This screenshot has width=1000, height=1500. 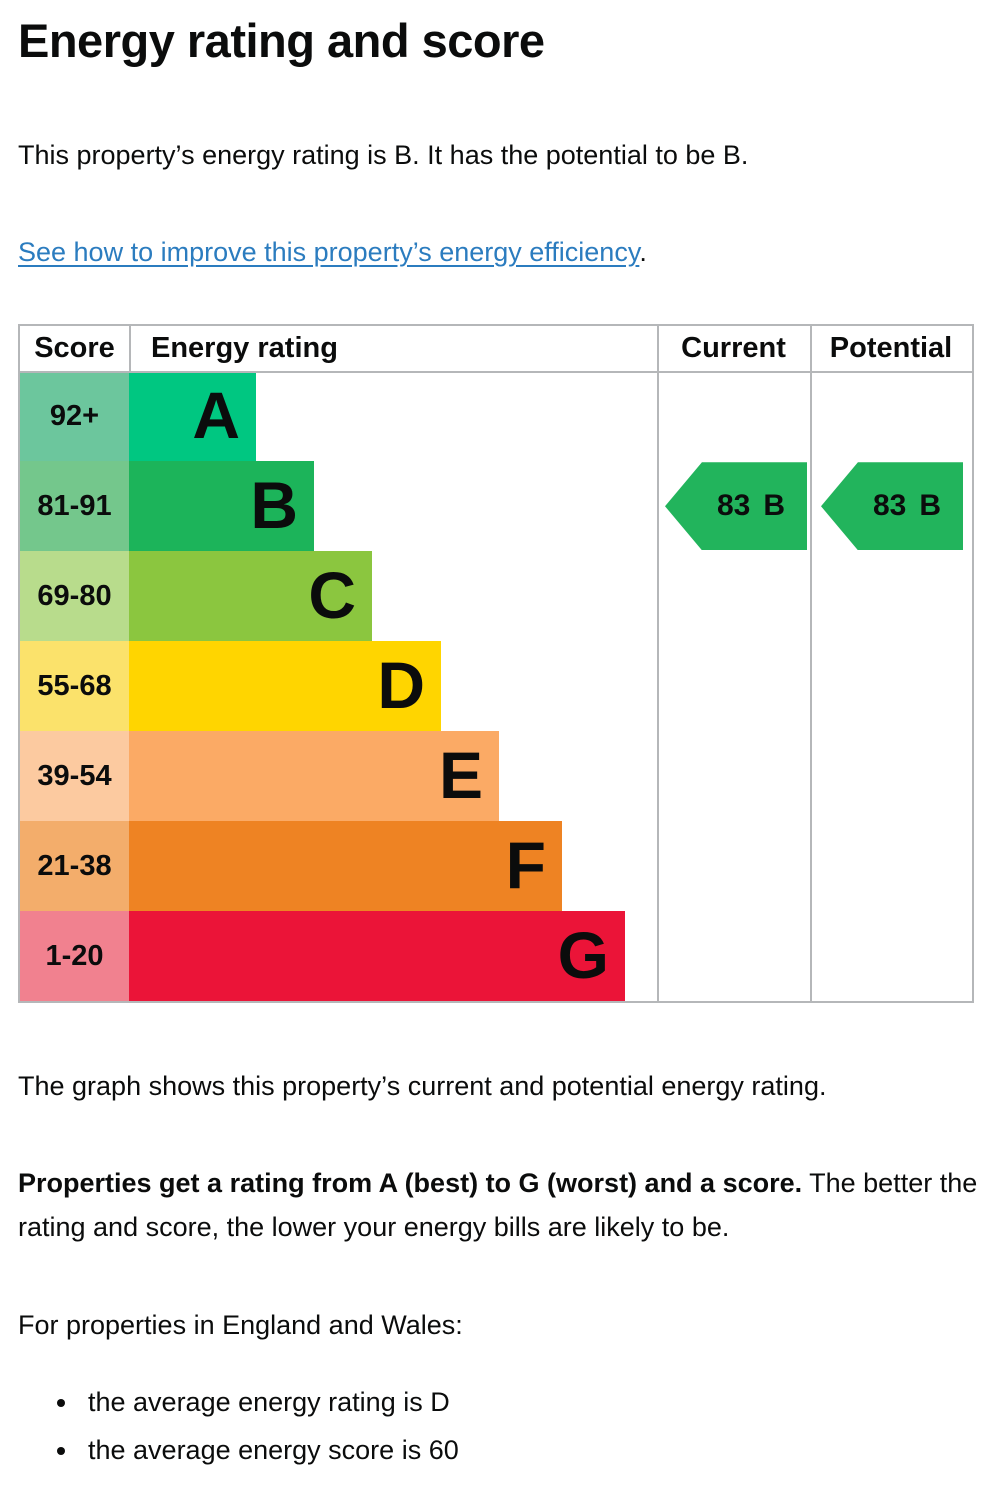 What do you see at coordinates (811, 664) in the screenshot?
I see `divider-current-potential` at bounding box center [811, 664].